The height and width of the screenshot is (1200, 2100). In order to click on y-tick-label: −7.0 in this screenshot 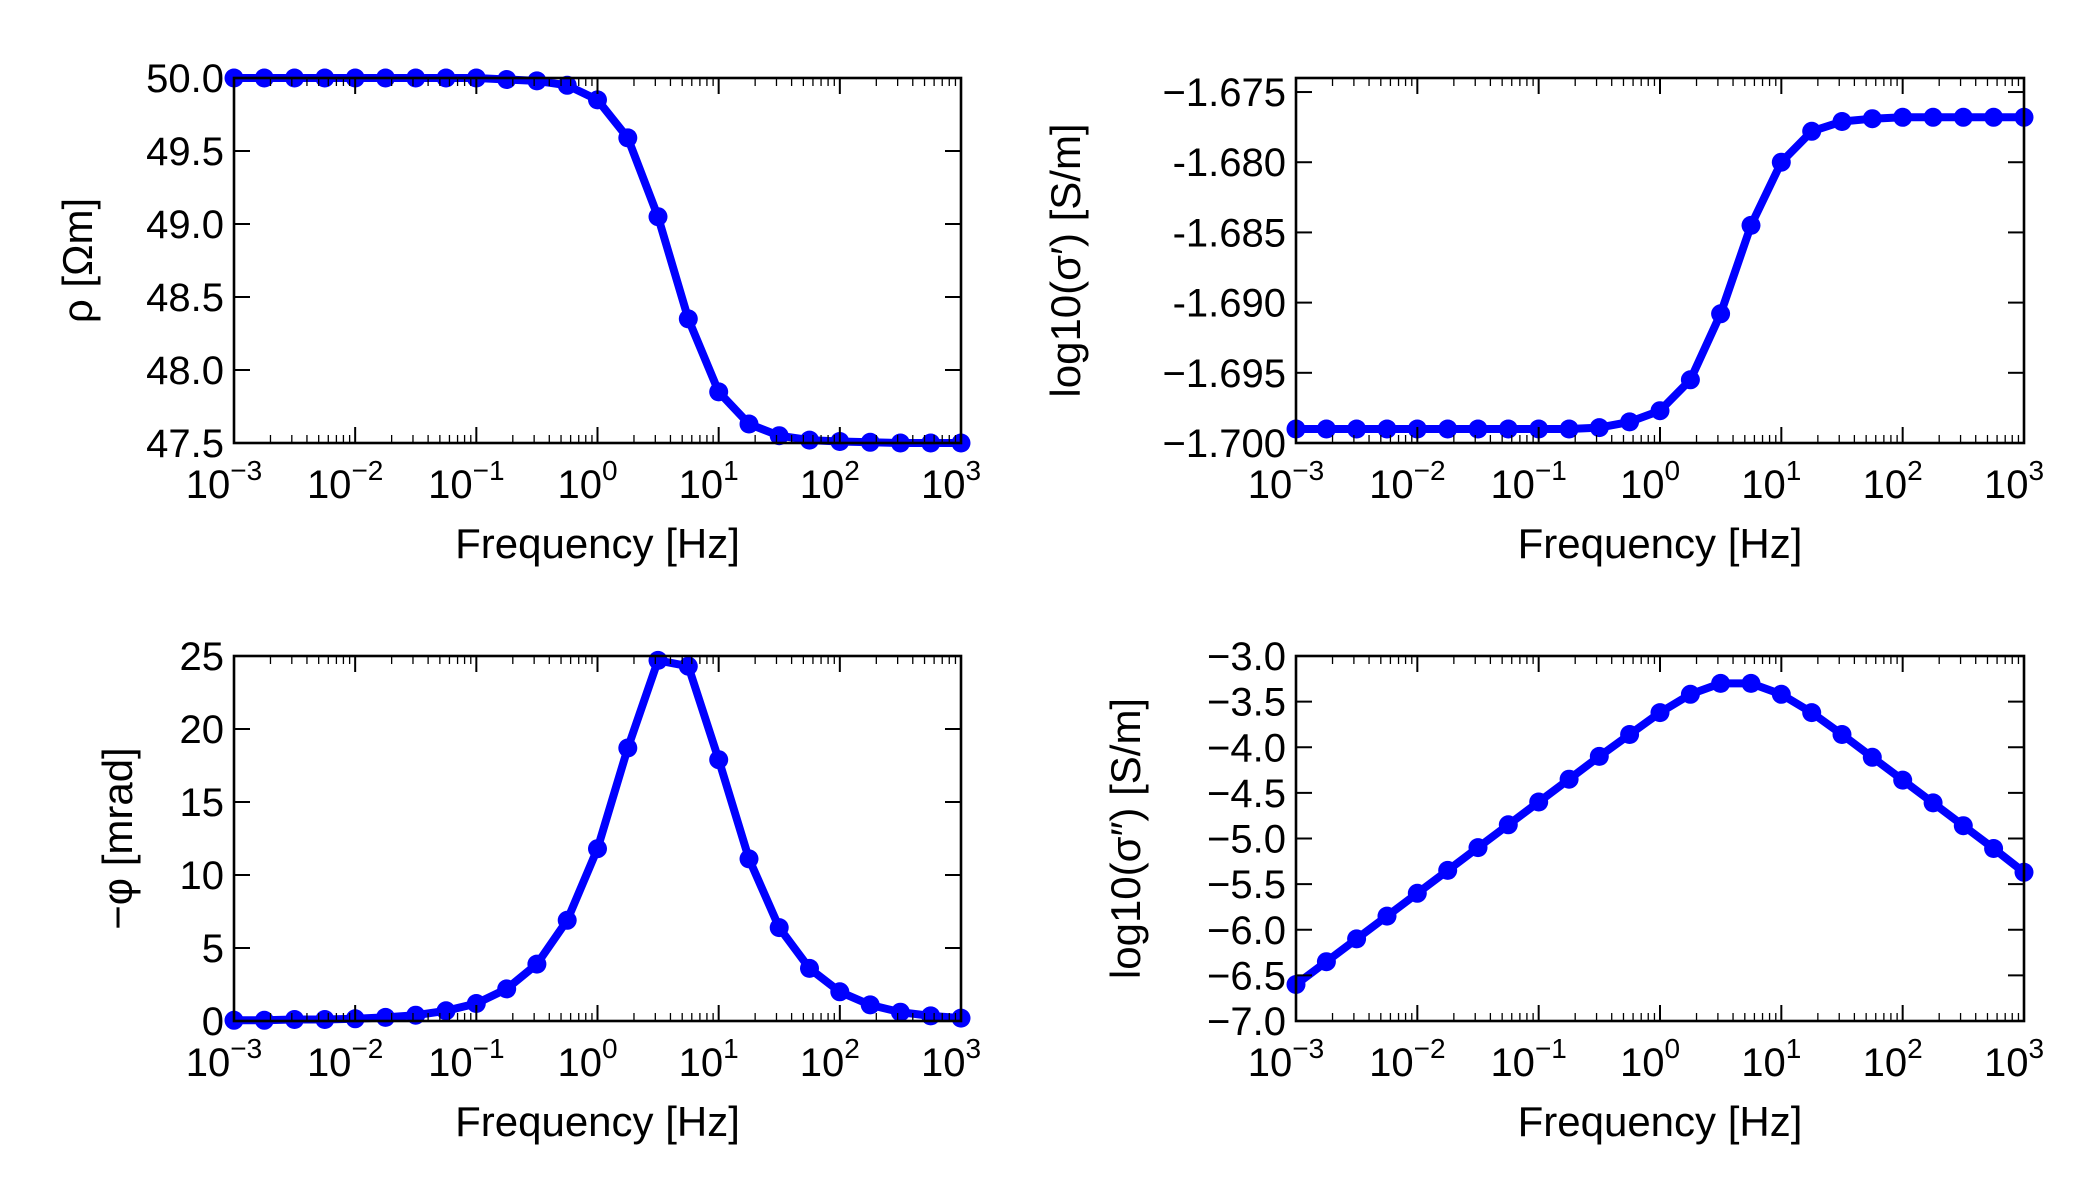, I will do `click(1246, 1022)`.